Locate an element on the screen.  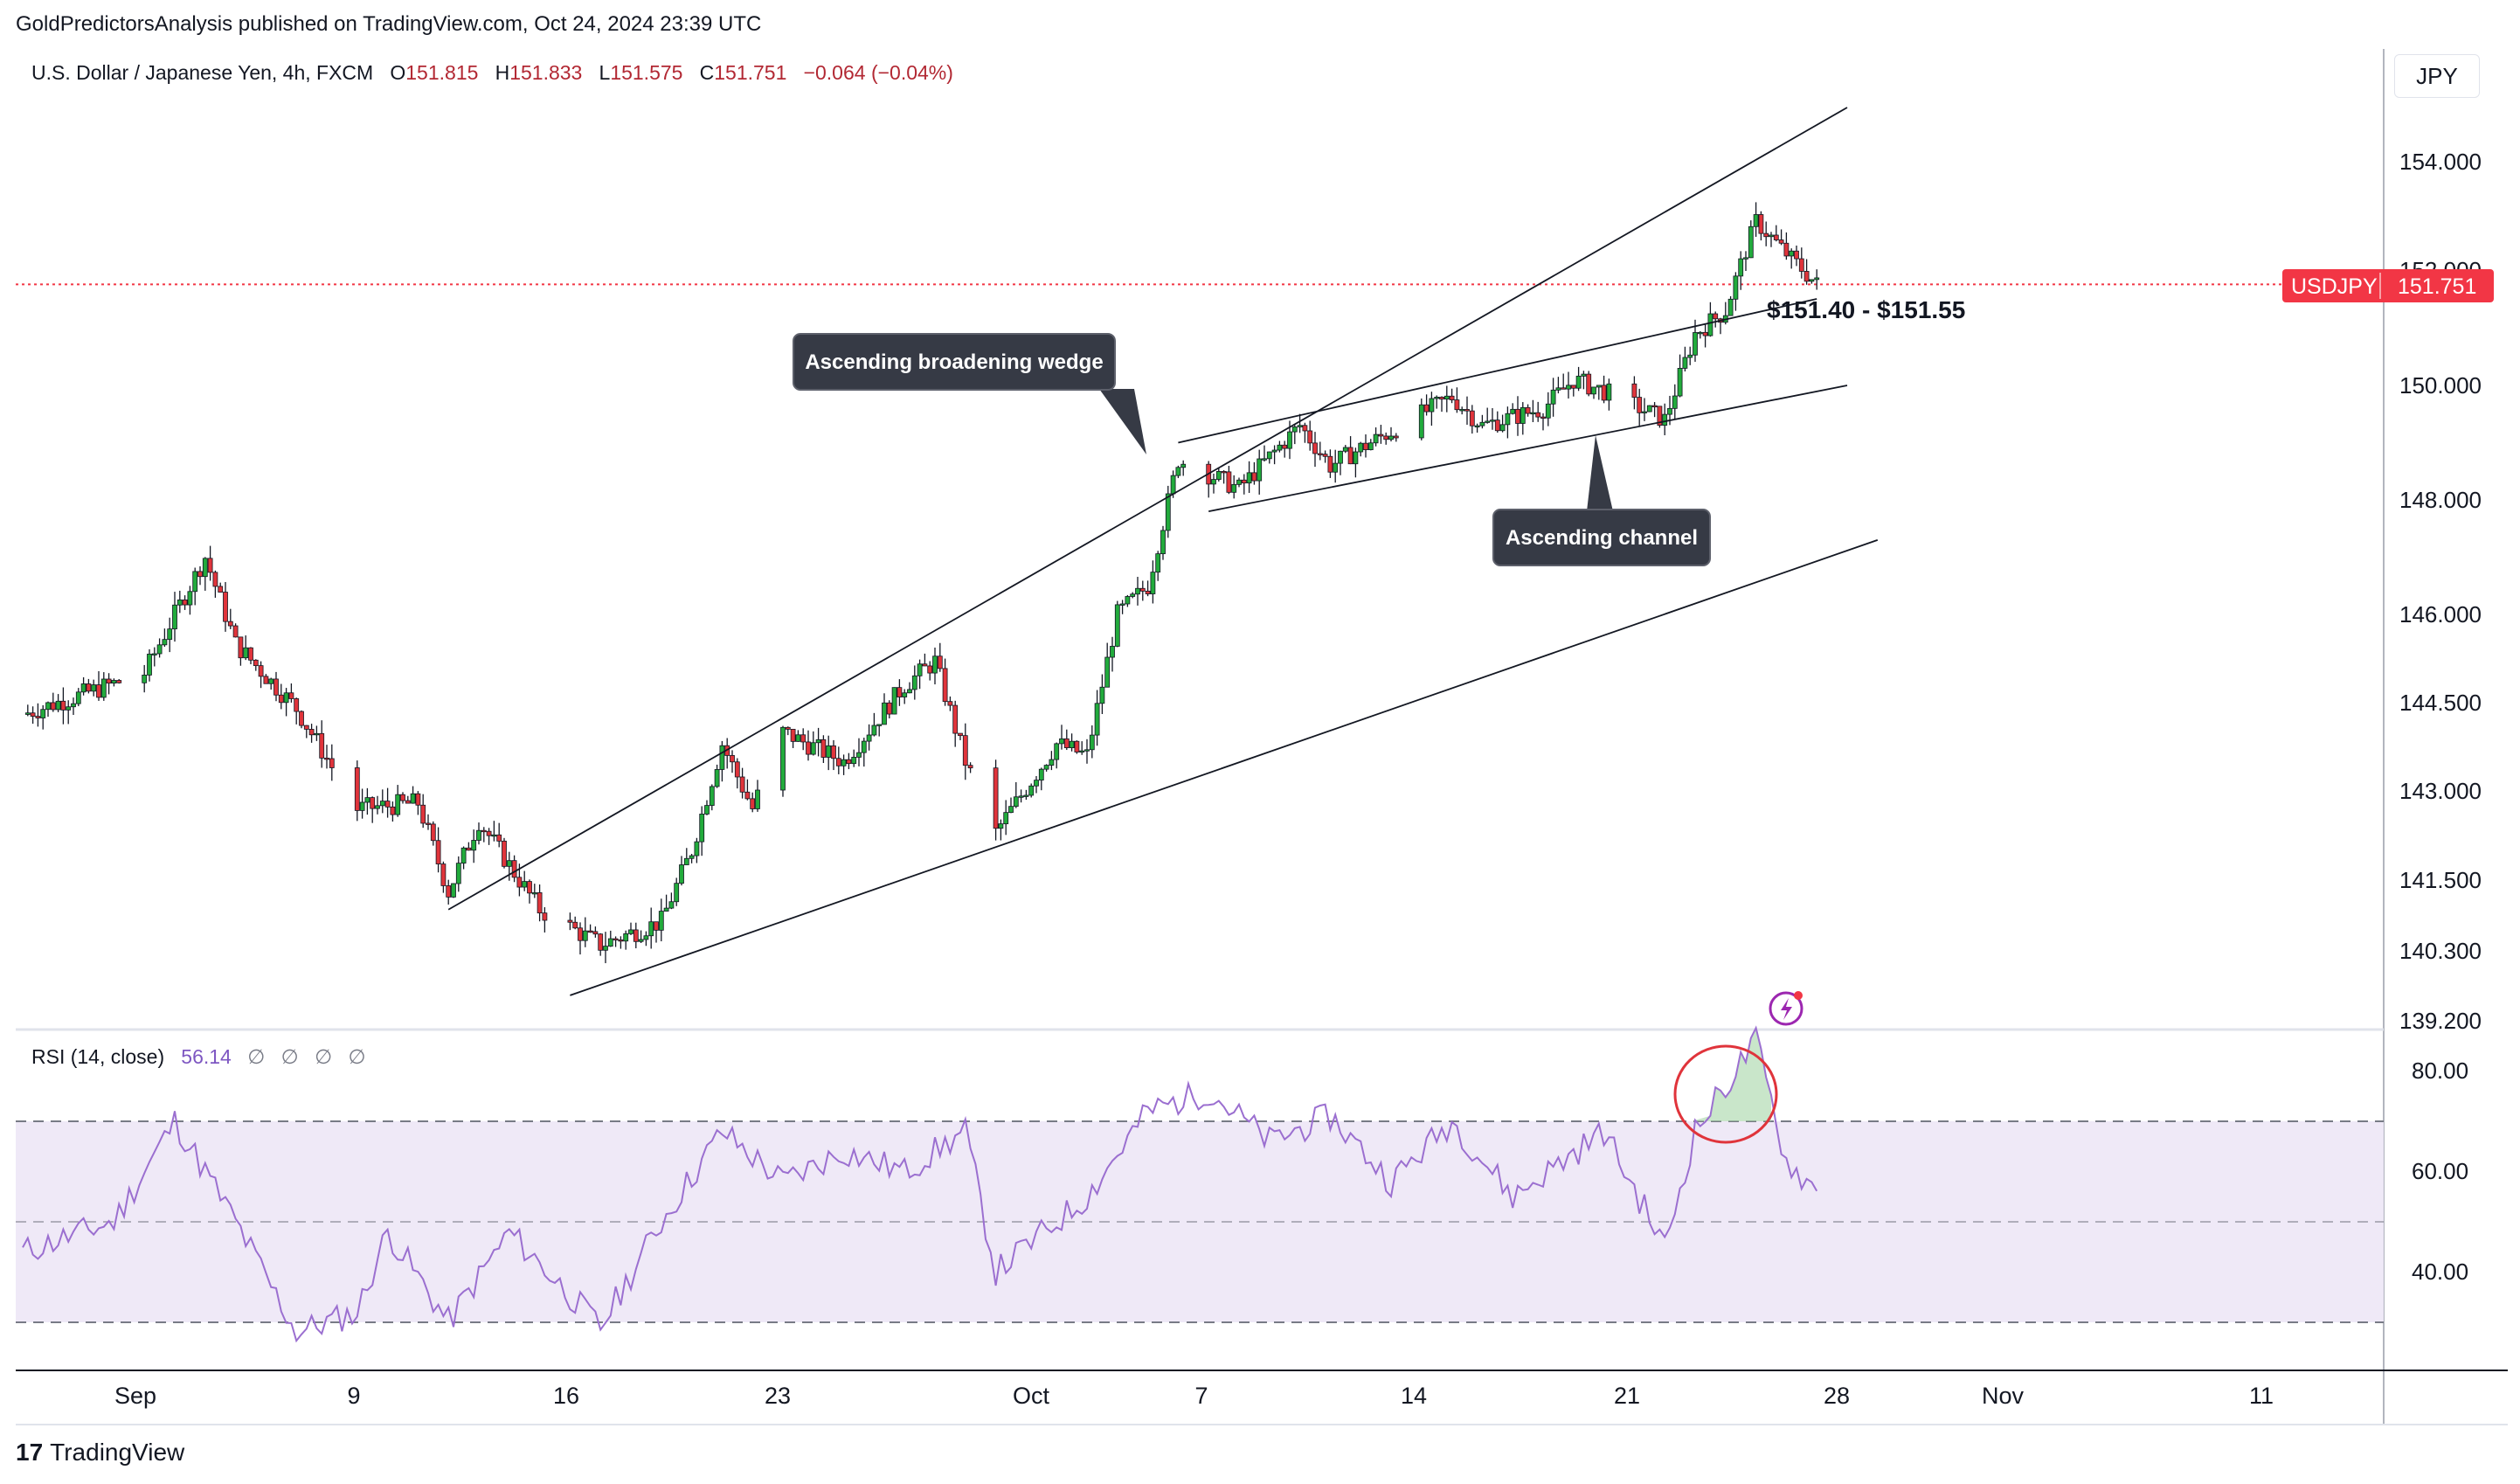
price-tick: 140.300 is located at coordinates (2440, 951).